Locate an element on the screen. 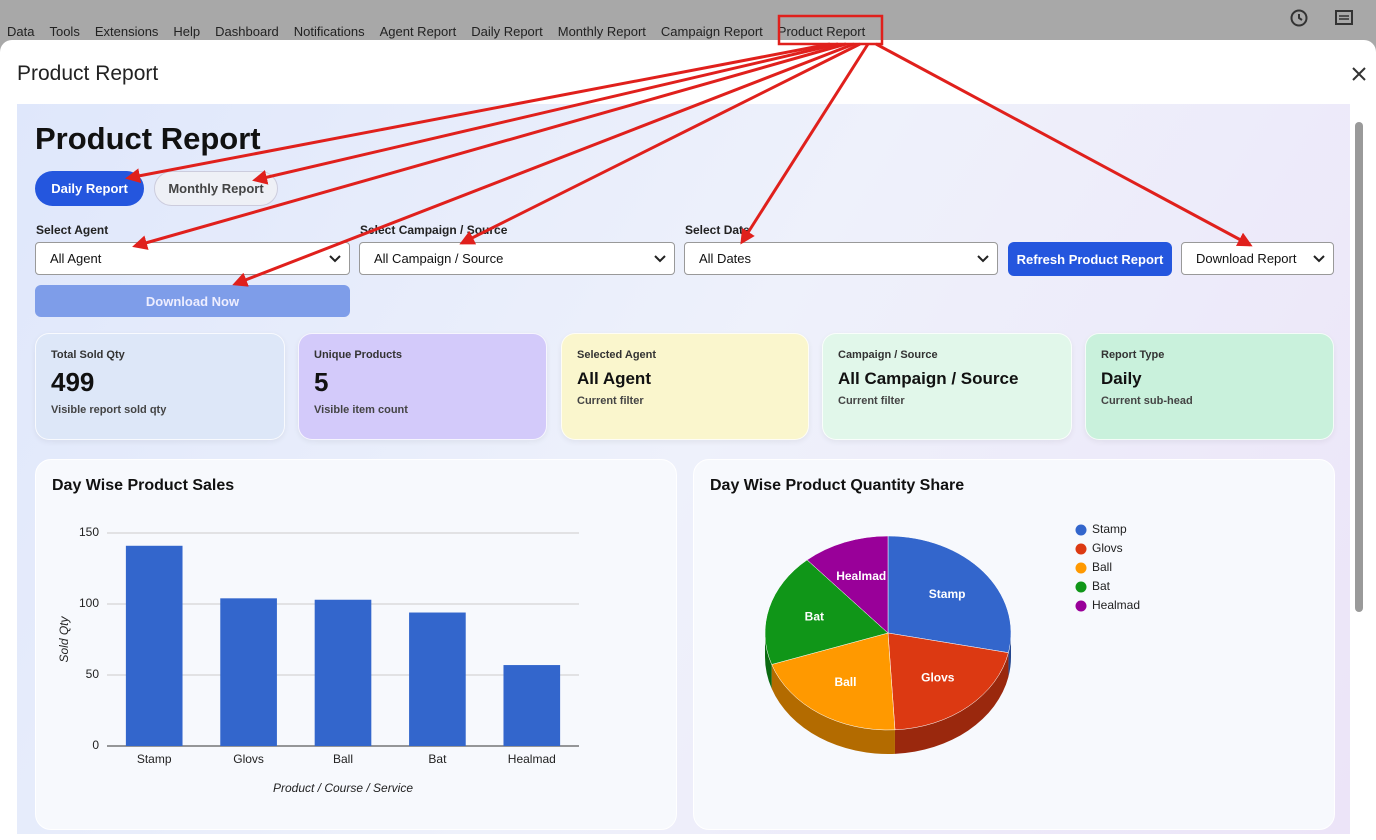 The width and height of the screenshot is (1376, 840). legend-label: Healmad is located at coordinates (1116, 605).